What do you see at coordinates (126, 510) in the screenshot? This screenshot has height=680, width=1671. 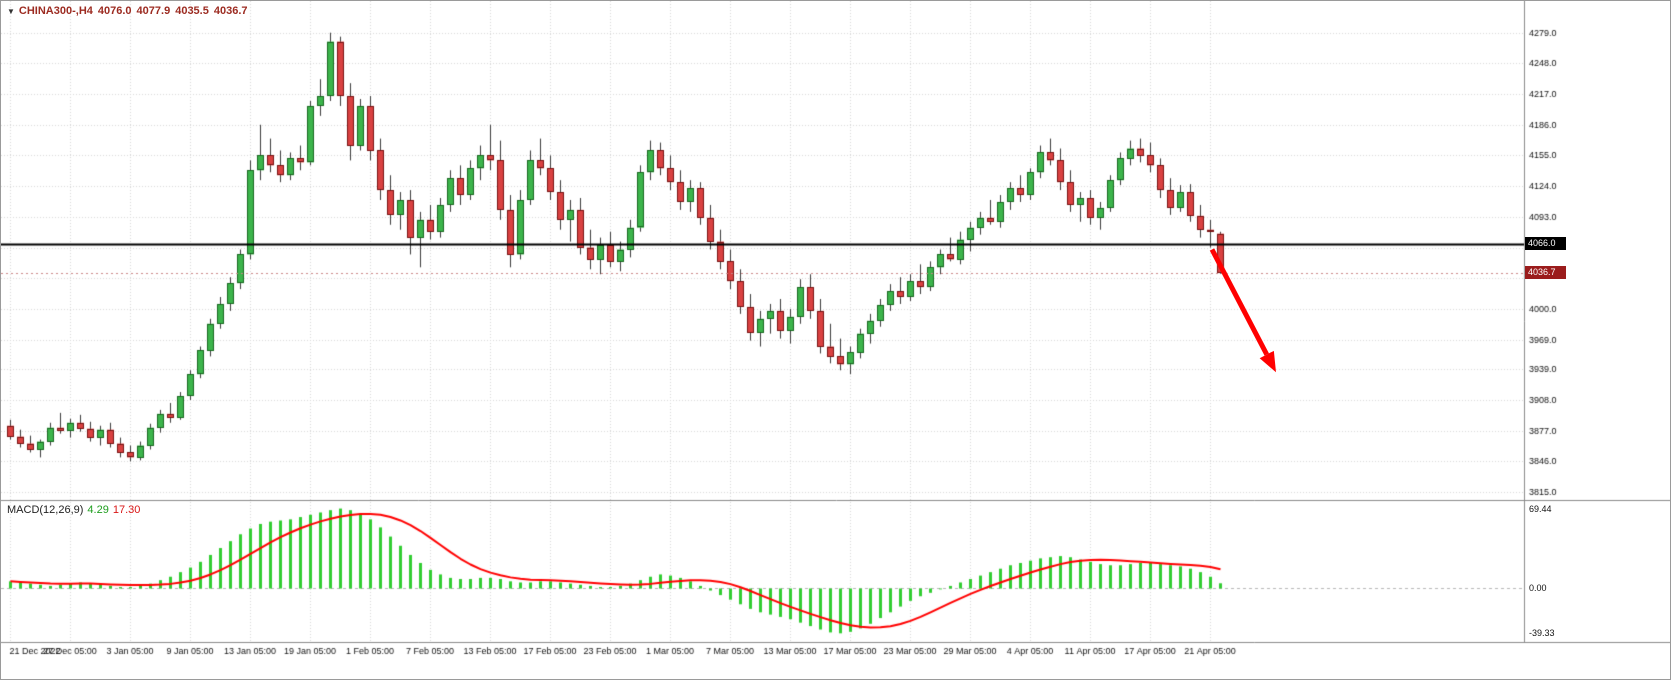 I see `macd-signal-value: 17.30` at bounding box center [126, 510].